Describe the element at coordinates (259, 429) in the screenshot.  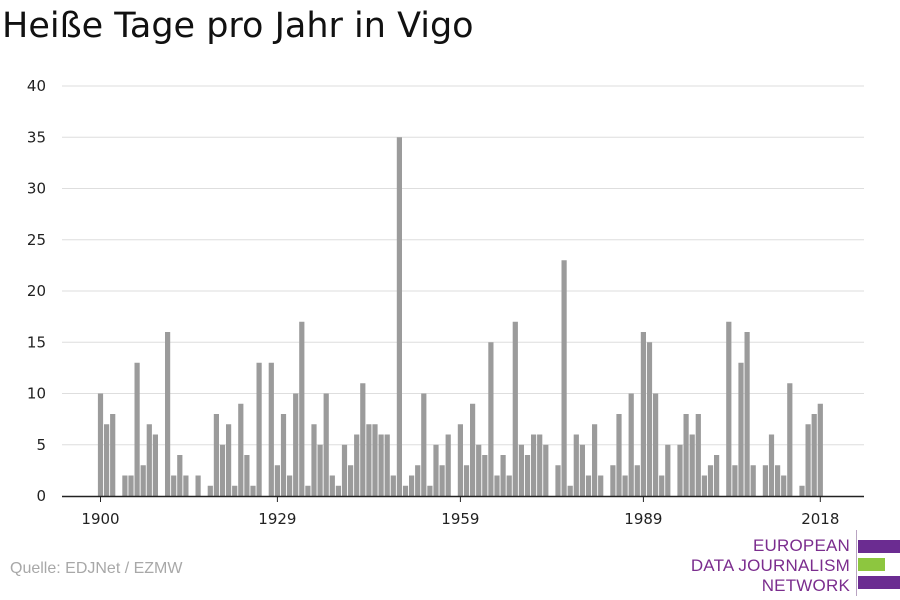
I see `bar-1926` at that location.